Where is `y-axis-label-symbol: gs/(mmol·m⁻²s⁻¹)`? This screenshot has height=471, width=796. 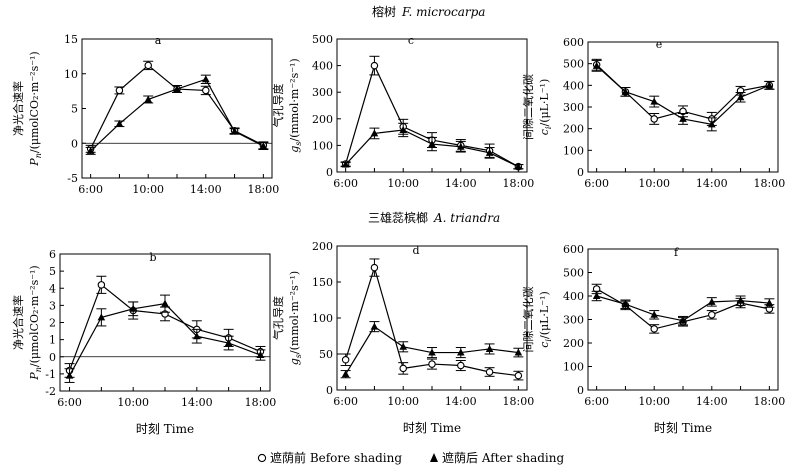
y-axis-label-symbol: gs/(mmol·m⁻²s⁻¹) is located at coordinates (295, 105).